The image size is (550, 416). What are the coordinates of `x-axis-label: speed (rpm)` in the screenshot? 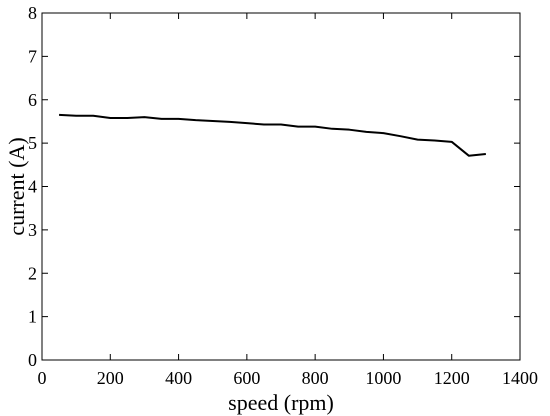 It's located at (281, 402).